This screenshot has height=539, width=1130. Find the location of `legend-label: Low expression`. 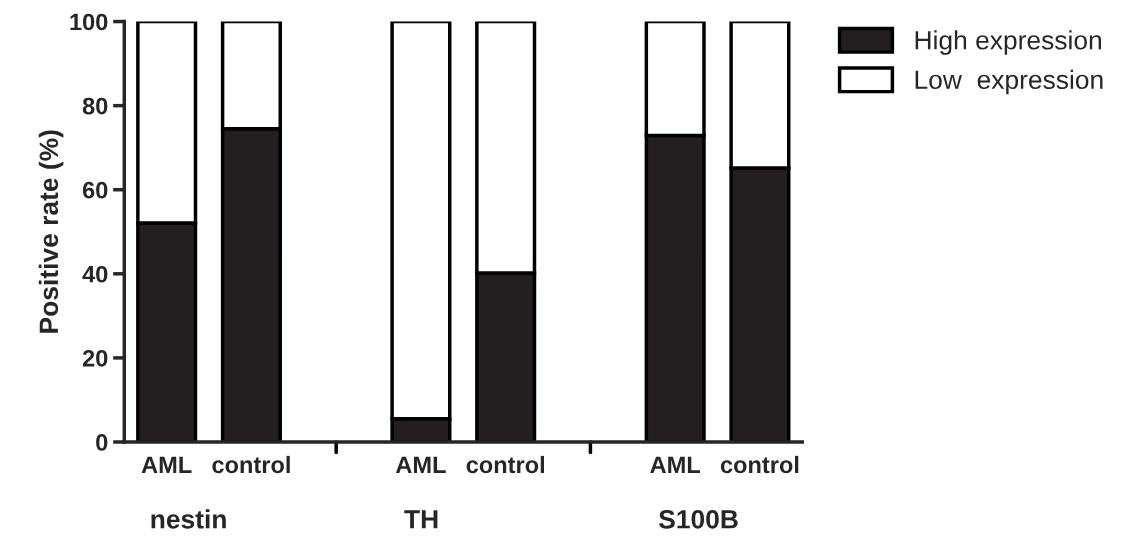

legend-label: Low expression is located at coordinates (1009, 82).